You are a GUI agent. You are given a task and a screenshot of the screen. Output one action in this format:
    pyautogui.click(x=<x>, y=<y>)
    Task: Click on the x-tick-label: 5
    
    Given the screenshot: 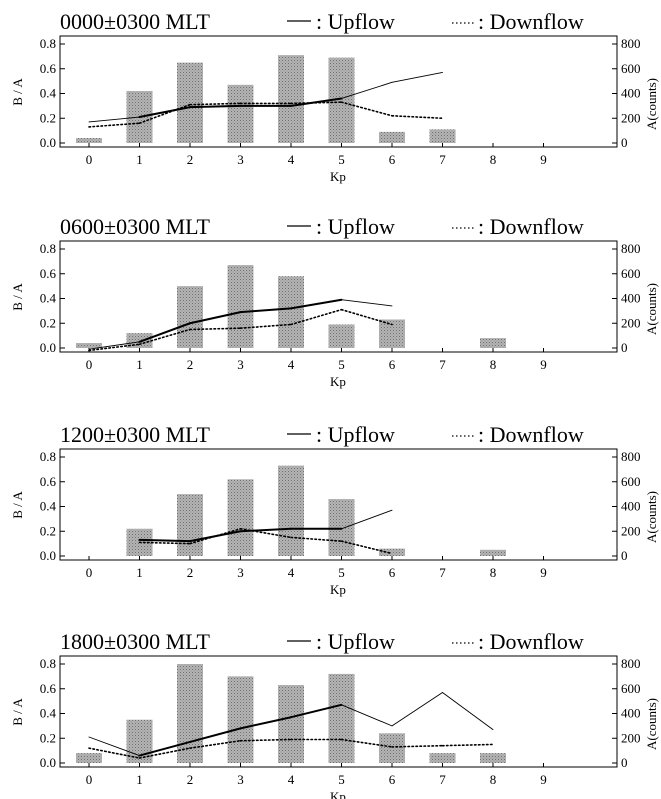 What is the action you would take?
    pyautogui.click(x=341, y=159)
    